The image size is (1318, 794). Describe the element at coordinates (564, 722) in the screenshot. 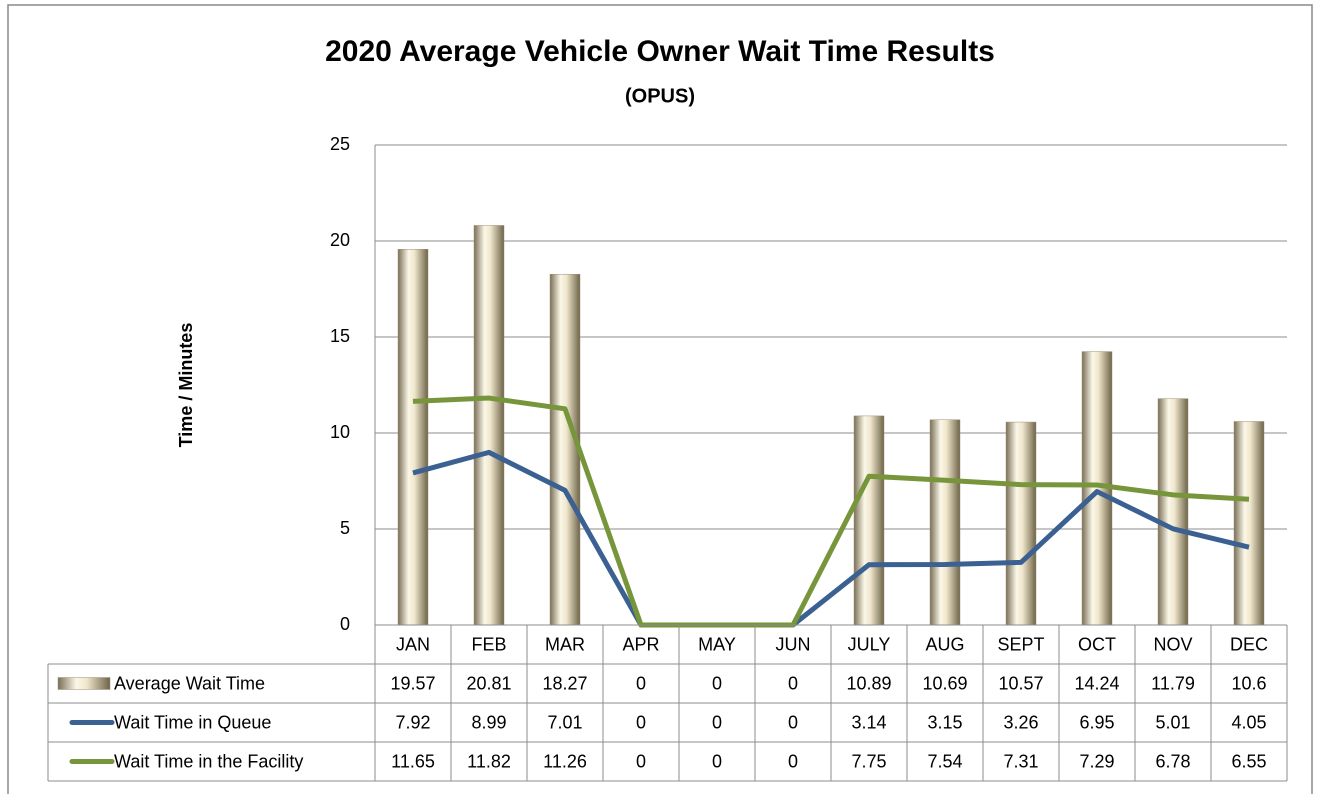

I see `table-value: 7.01` at that location.